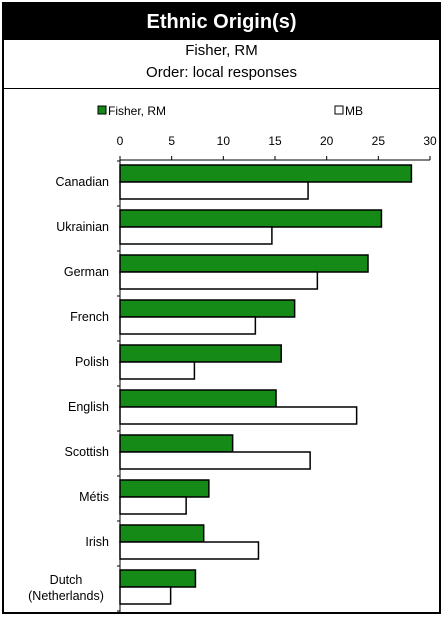 The width and height of the screenshot is (445, 618). Describe the element at coordinates (94, 497) in the screenshot. I see `category-label-7: Métis` at that location.